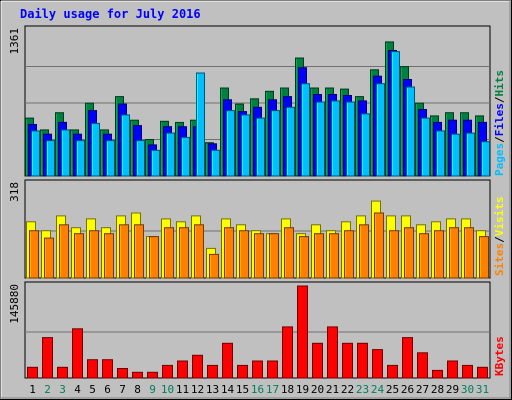 This screenshot has height=400, width=512. What do you see at coordinates (92, 389) in the screenshot?
I see `day-label-5: 5` at bounding box center [92, 389].